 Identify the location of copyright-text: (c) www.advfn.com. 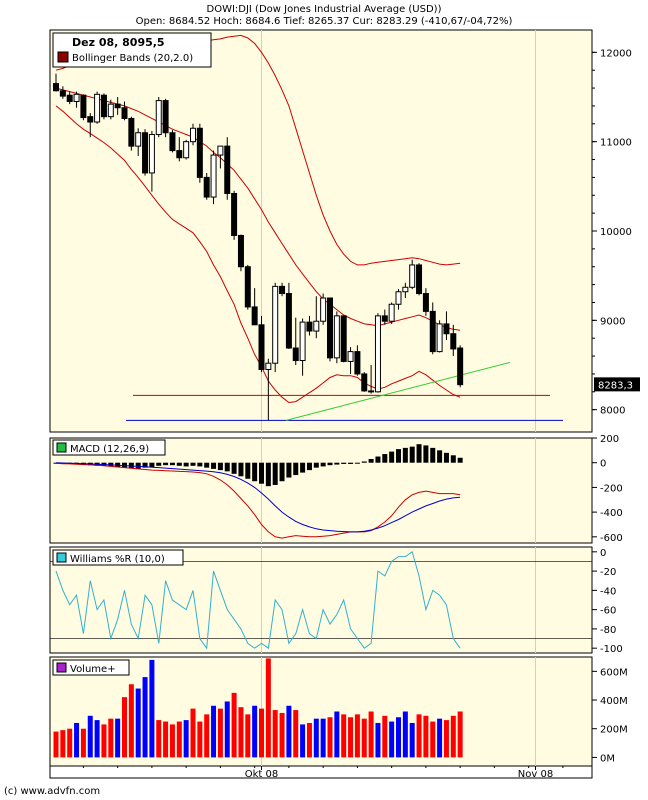
(52, 791).